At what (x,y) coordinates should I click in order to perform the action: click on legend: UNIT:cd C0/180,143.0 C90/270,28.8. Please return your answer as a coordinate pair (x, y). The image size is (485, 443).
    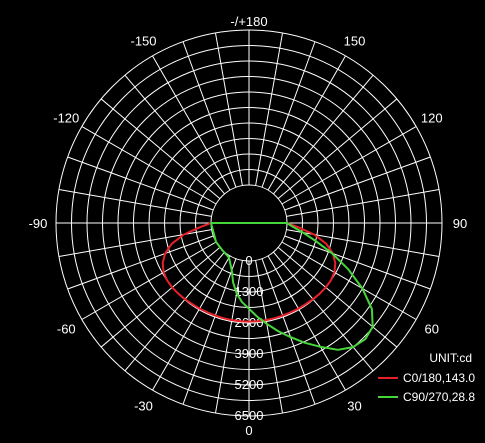
    Looking at the image, I should click on (426, 377).